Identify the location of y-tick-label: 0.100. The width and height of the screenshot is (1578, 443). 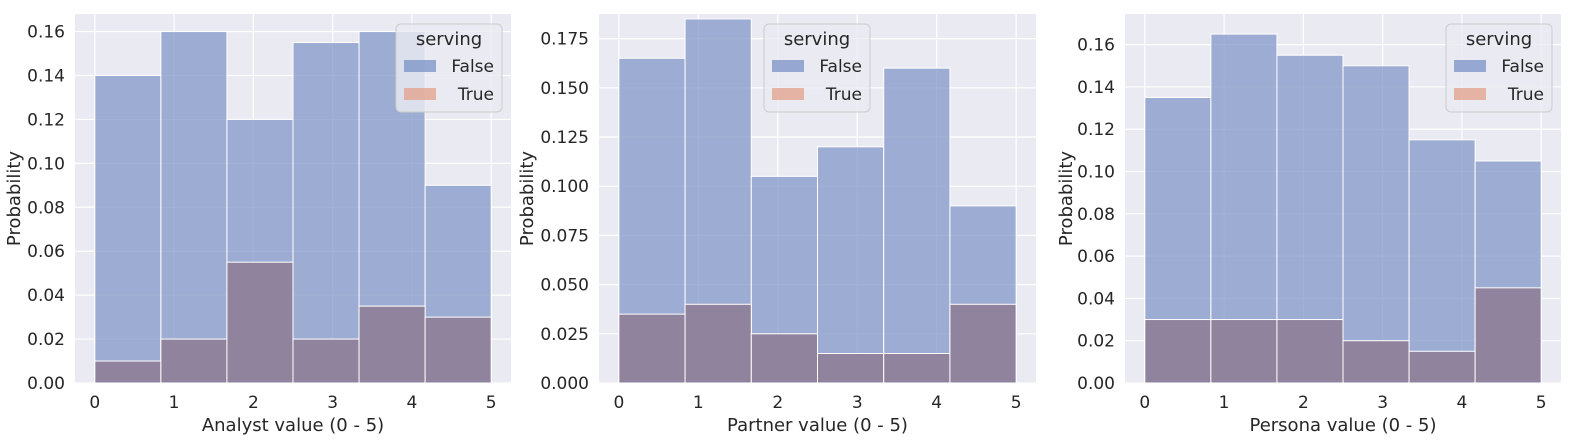
(564, 187).